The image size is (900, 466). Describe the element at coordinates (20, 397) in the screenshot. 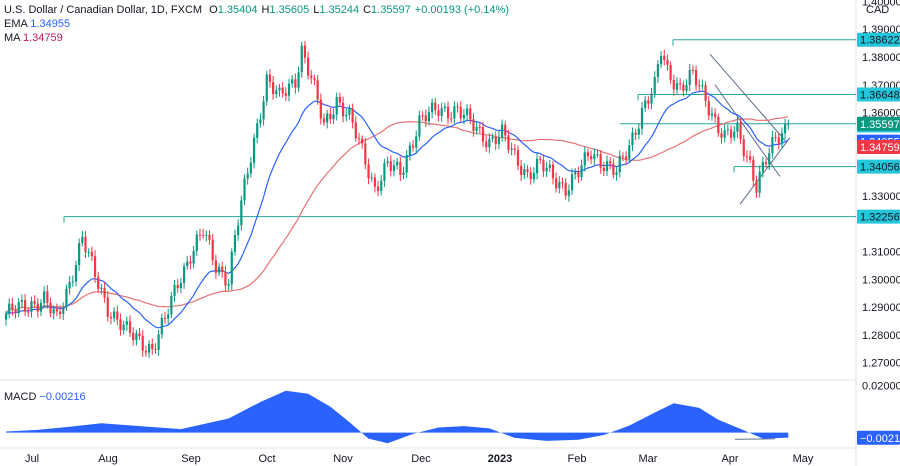

I see `macd-label: MACD` at that location.